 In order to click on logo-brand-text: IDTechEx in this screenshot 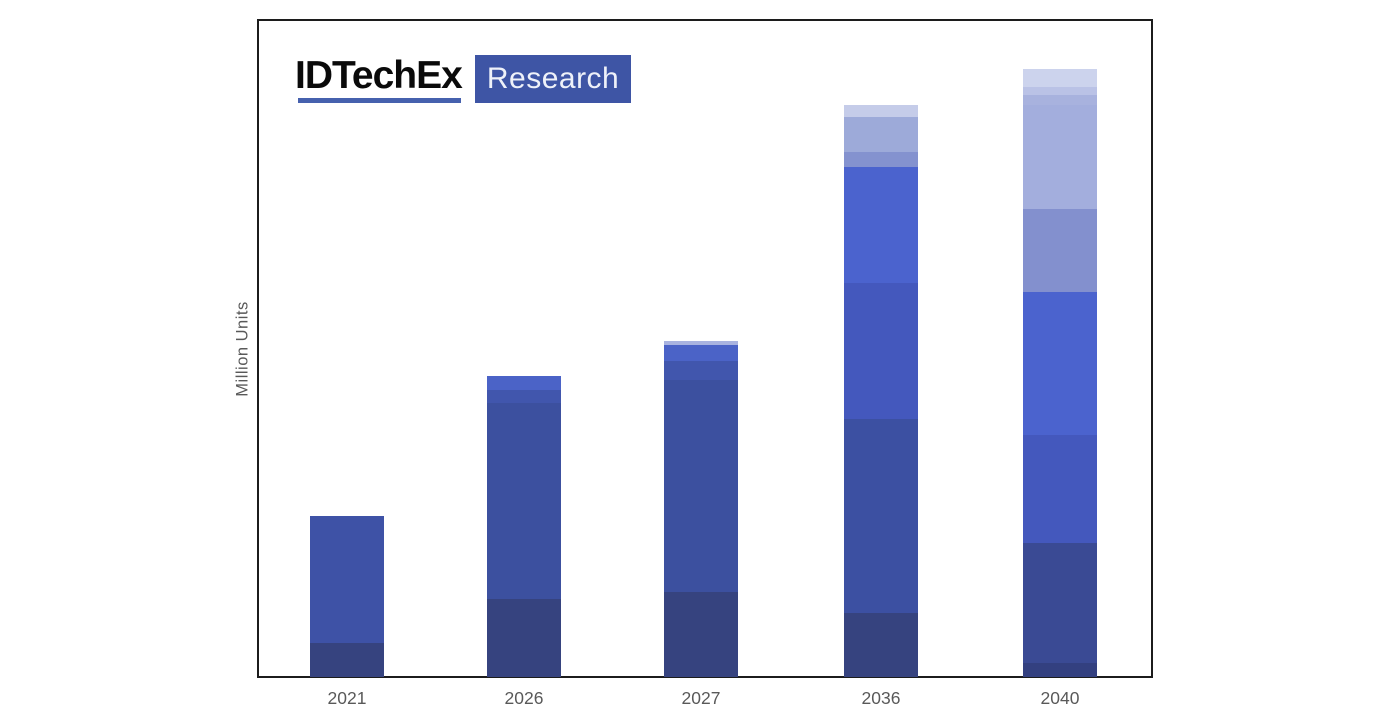, I will do `click(379, 75)`.